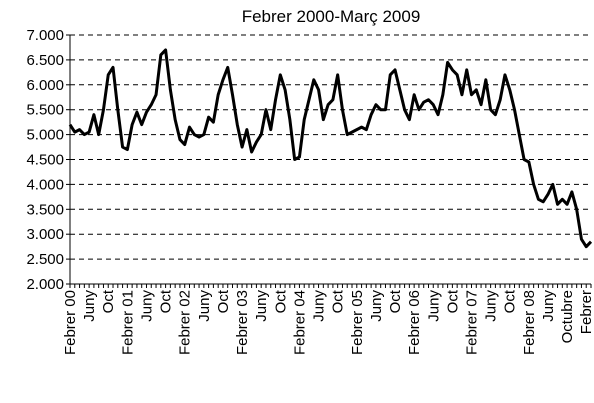 The width and height of the screenshot is (594, 403). What do you see at coordinates (45, 85) in the screenshot?
I see `y-tick-label: 6.000` at bounding box center [45, 85].